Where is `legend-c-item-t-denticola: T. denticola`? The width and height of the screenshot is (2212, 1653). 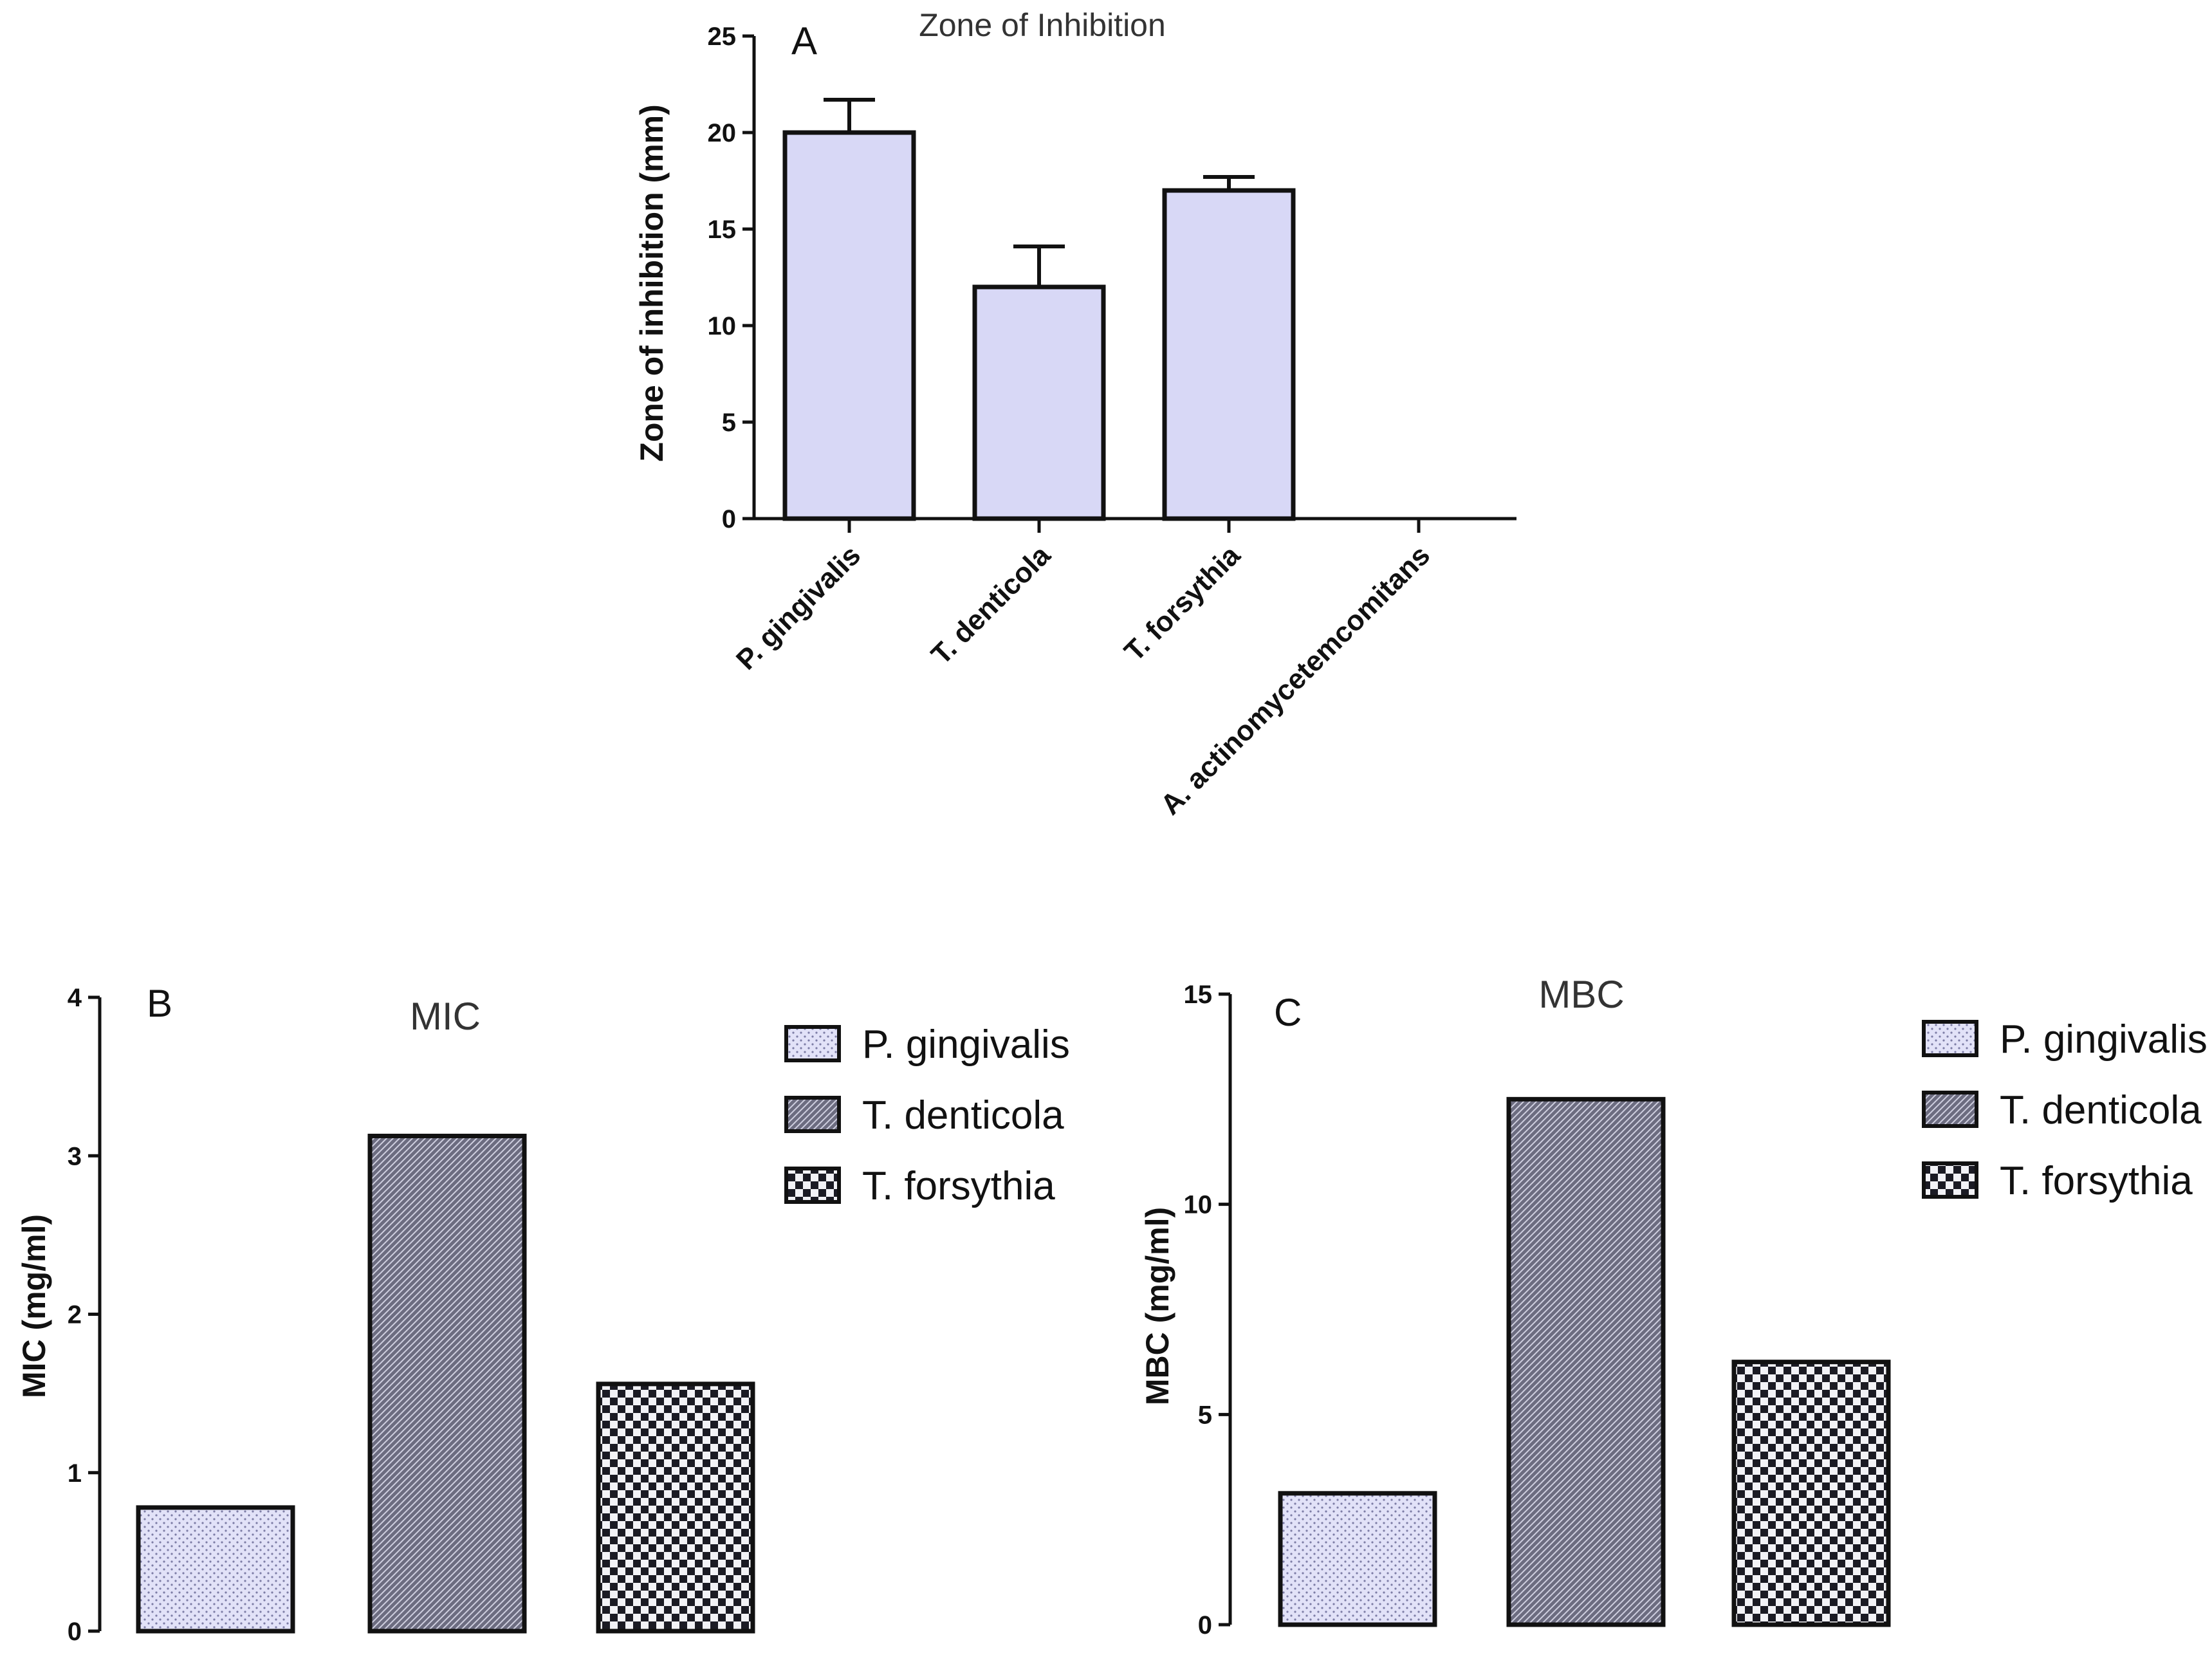 legend-c-item-t-denticola: T. denticola is located at coordinates (2062, 1110).